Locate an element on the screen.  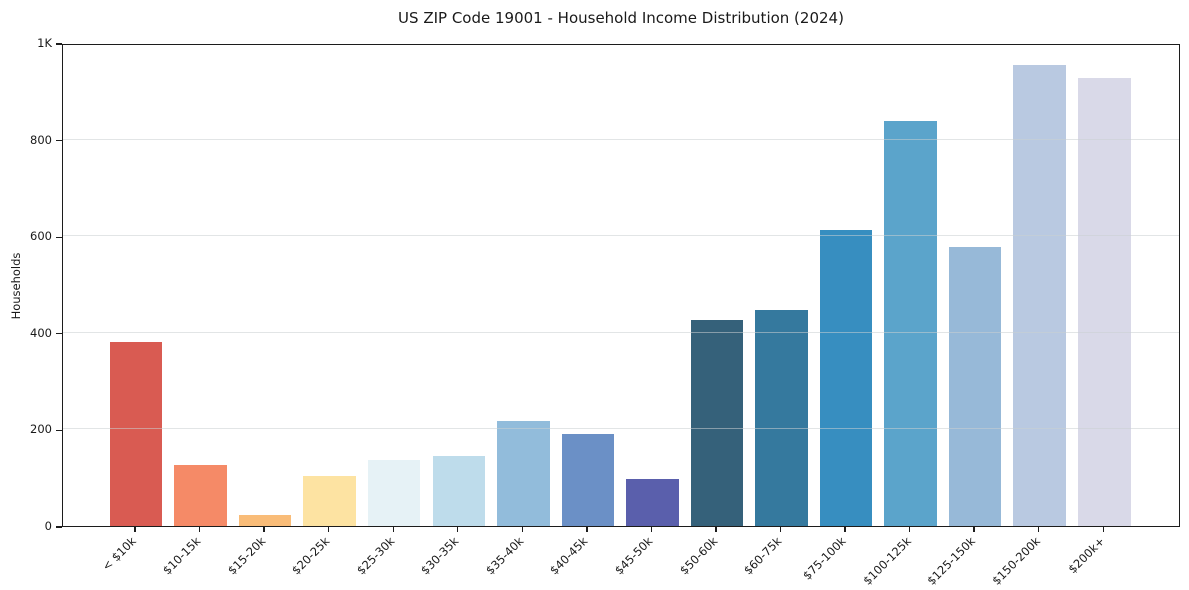
x-tick-label: $60-75k is located at coordinates (762, 556).